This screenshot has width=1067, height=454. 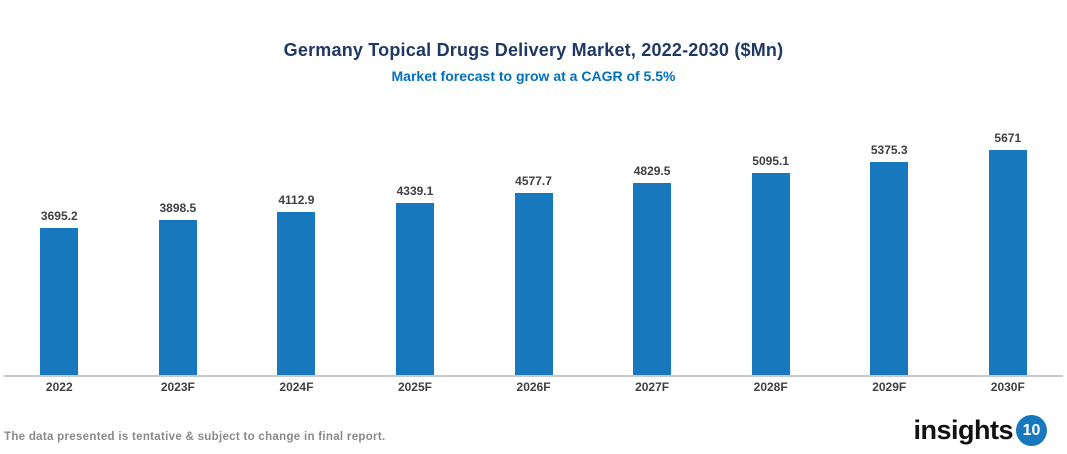 What do you see at coordinates (1031, 430) in the screenshot?
I see `logo-badge-10: 10` at bounding box center [1031, 430].